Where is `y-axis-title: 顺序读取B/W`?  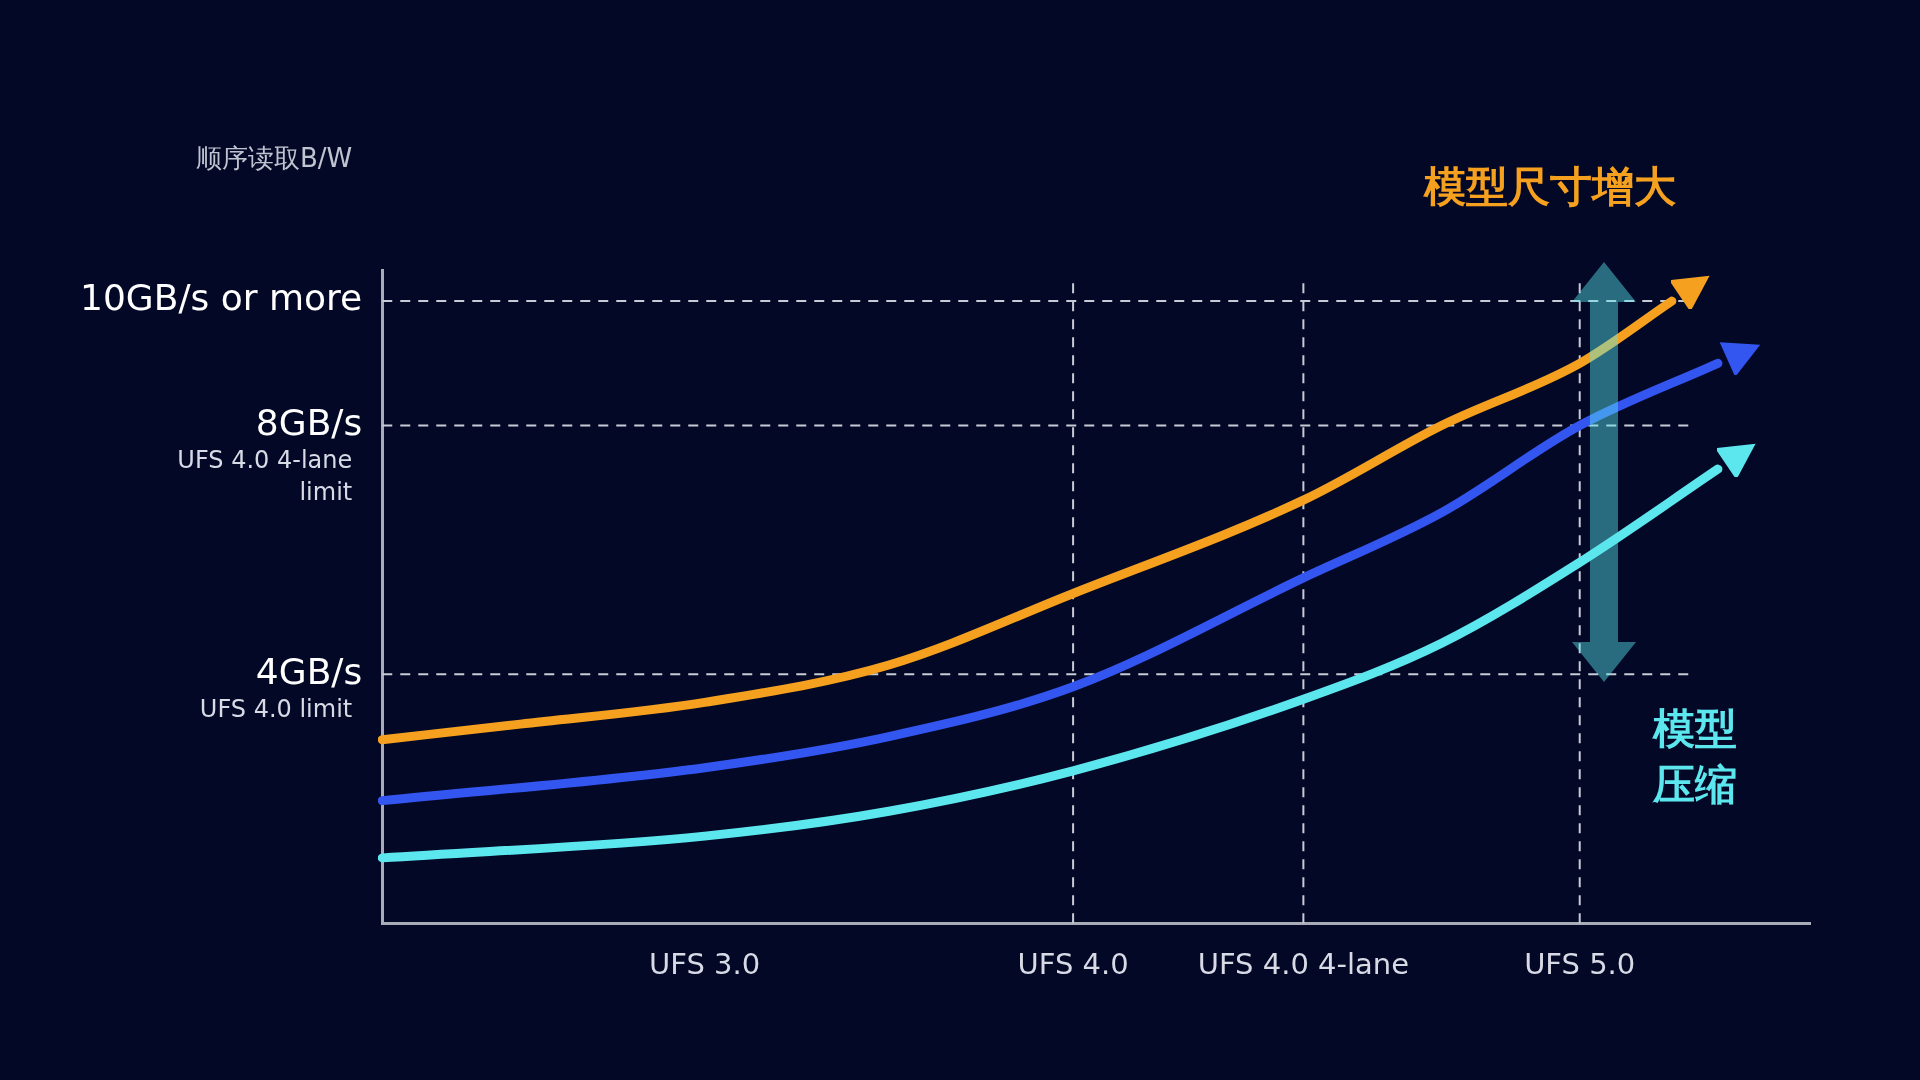 y-axis-title: 顺序读取B/W is located at coordinates (274, 157).